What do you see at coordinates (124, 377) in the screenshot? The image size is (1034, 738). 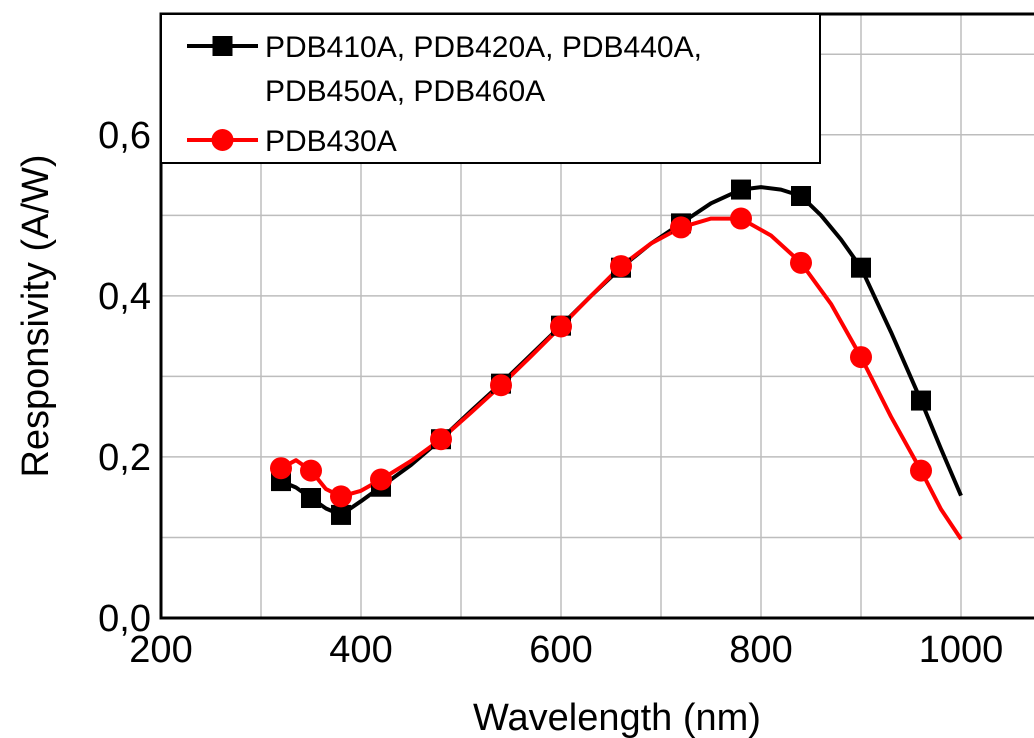 I see `y-tick-labels: 0,0 0,2 0,4 0,6` at bounding box center [124, 377].